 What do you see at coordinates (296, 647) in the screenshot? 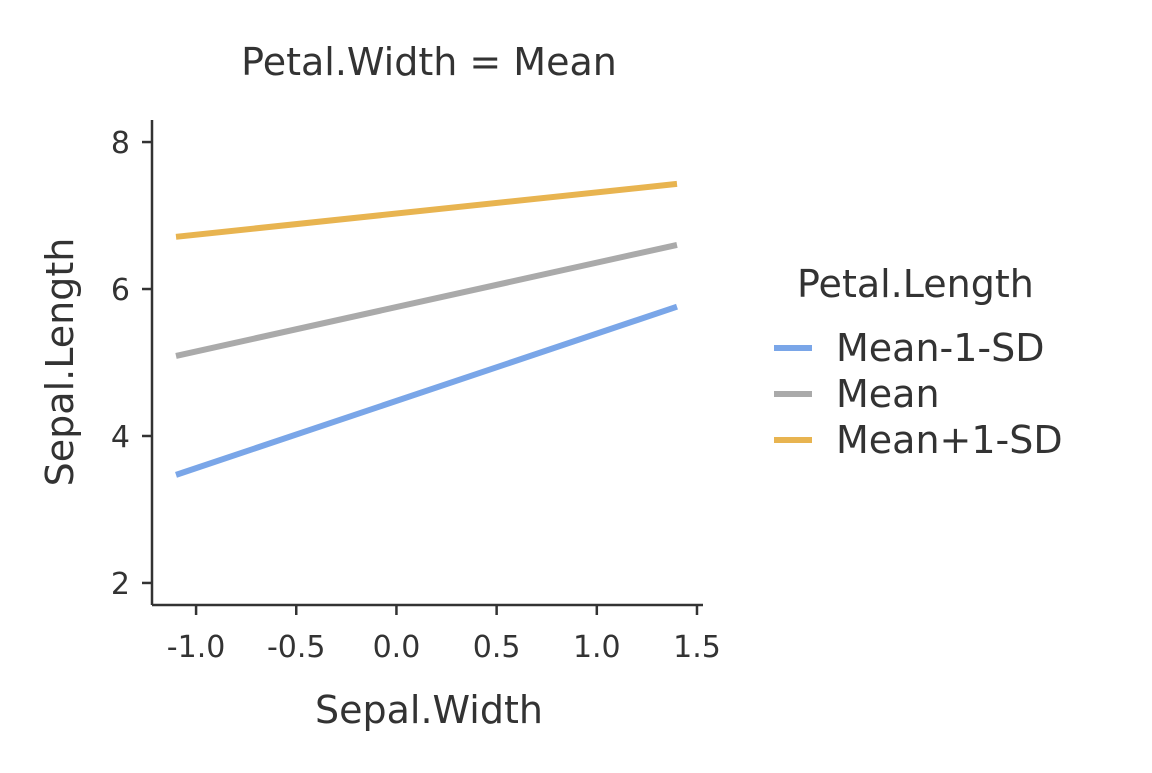
I see `x-tick-label: -0.5` at bounding box center [296, 647].